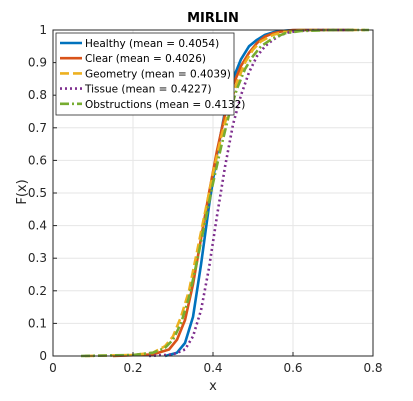  I want to click on y-tick-label: 0.7, so click(37, 128).